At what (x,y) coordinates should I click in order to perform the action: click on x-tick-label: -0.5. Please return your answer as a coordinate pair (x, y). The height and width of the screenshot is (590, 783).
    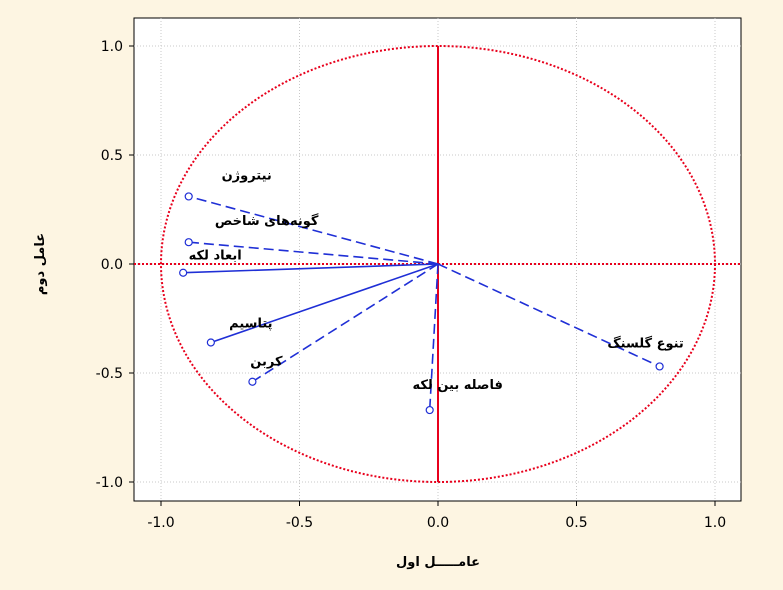
    Looking at the image, I should click on (299, 523).